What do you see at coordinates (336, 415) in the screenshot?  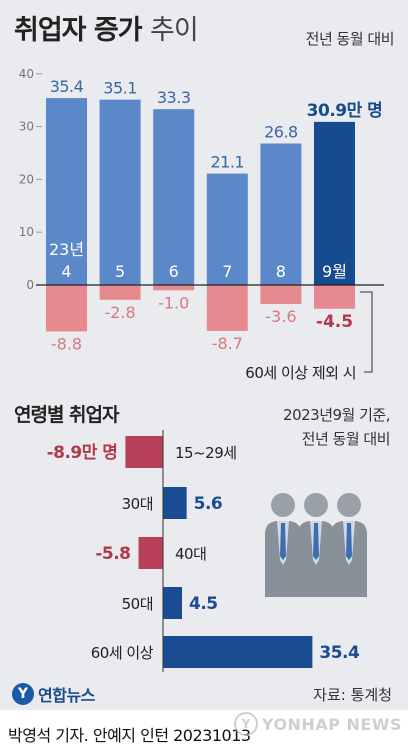 I see `age-note-line1: 2023년9월 기준,` at bounding box center [336, 415].